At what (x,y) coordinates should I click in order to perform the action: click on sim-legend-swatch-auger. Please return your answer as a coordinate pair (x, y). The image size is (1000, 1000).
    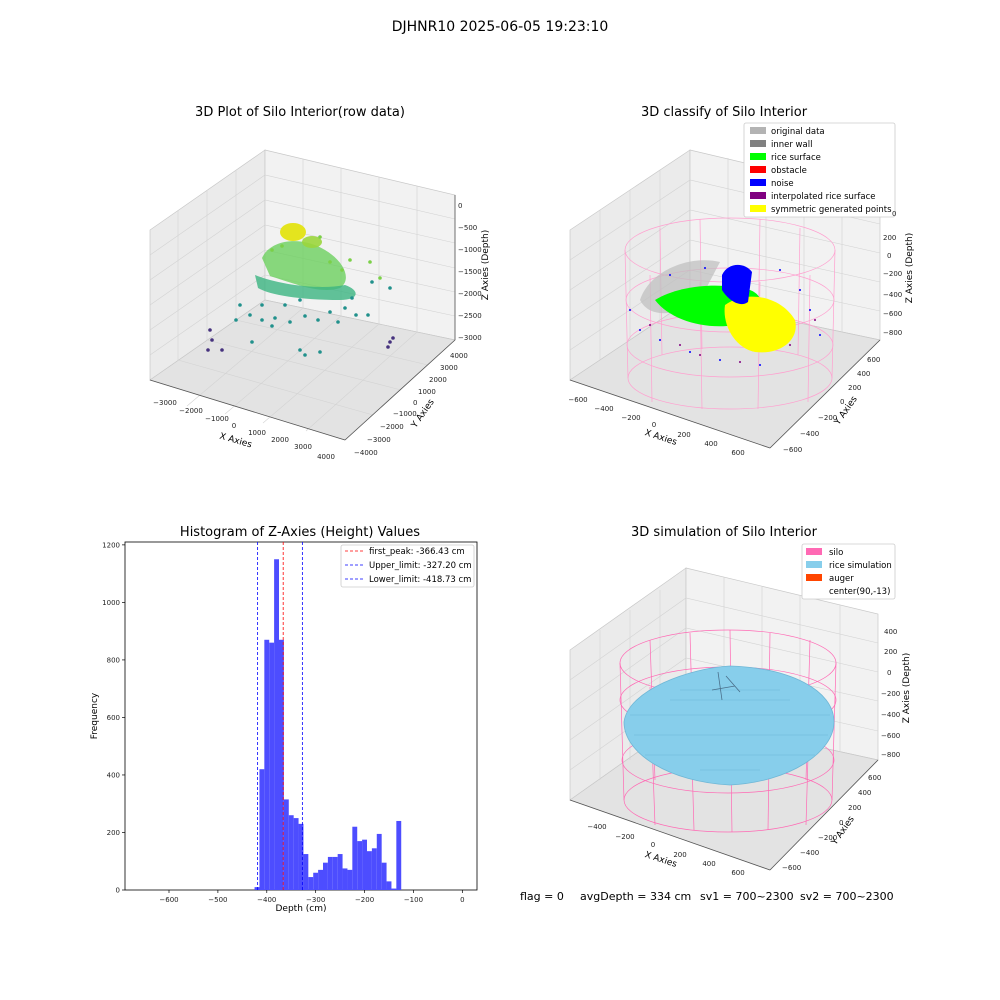
    Looking at the image, I should click on (814, 577).